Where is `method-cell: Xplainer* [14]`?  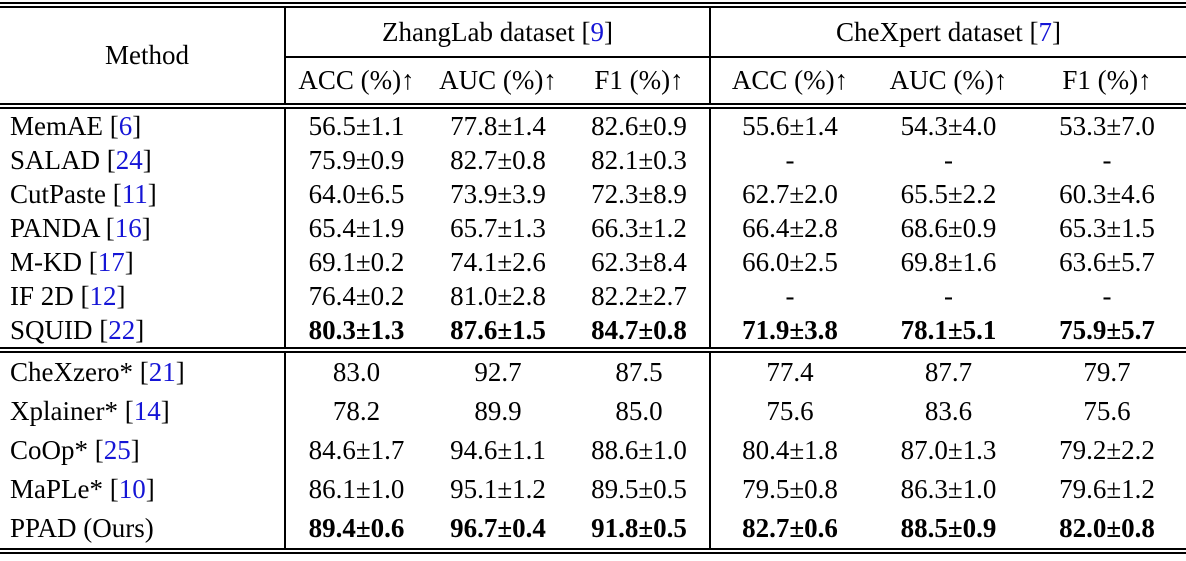 method-cell: Xplainer* [14] is located at coordinates (90, 411).